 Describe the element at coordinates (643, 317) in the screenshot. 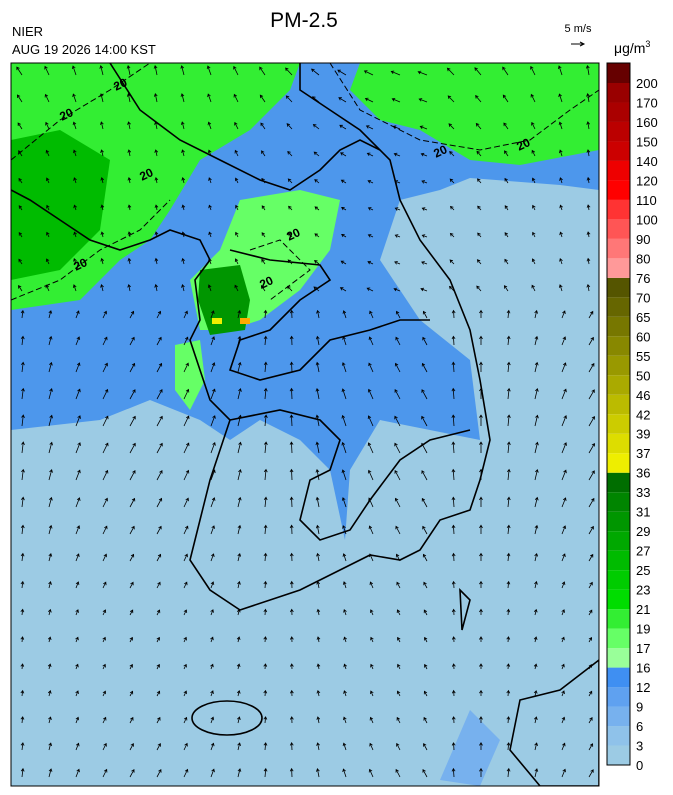

I see `colorbar-label: 65` at that location.